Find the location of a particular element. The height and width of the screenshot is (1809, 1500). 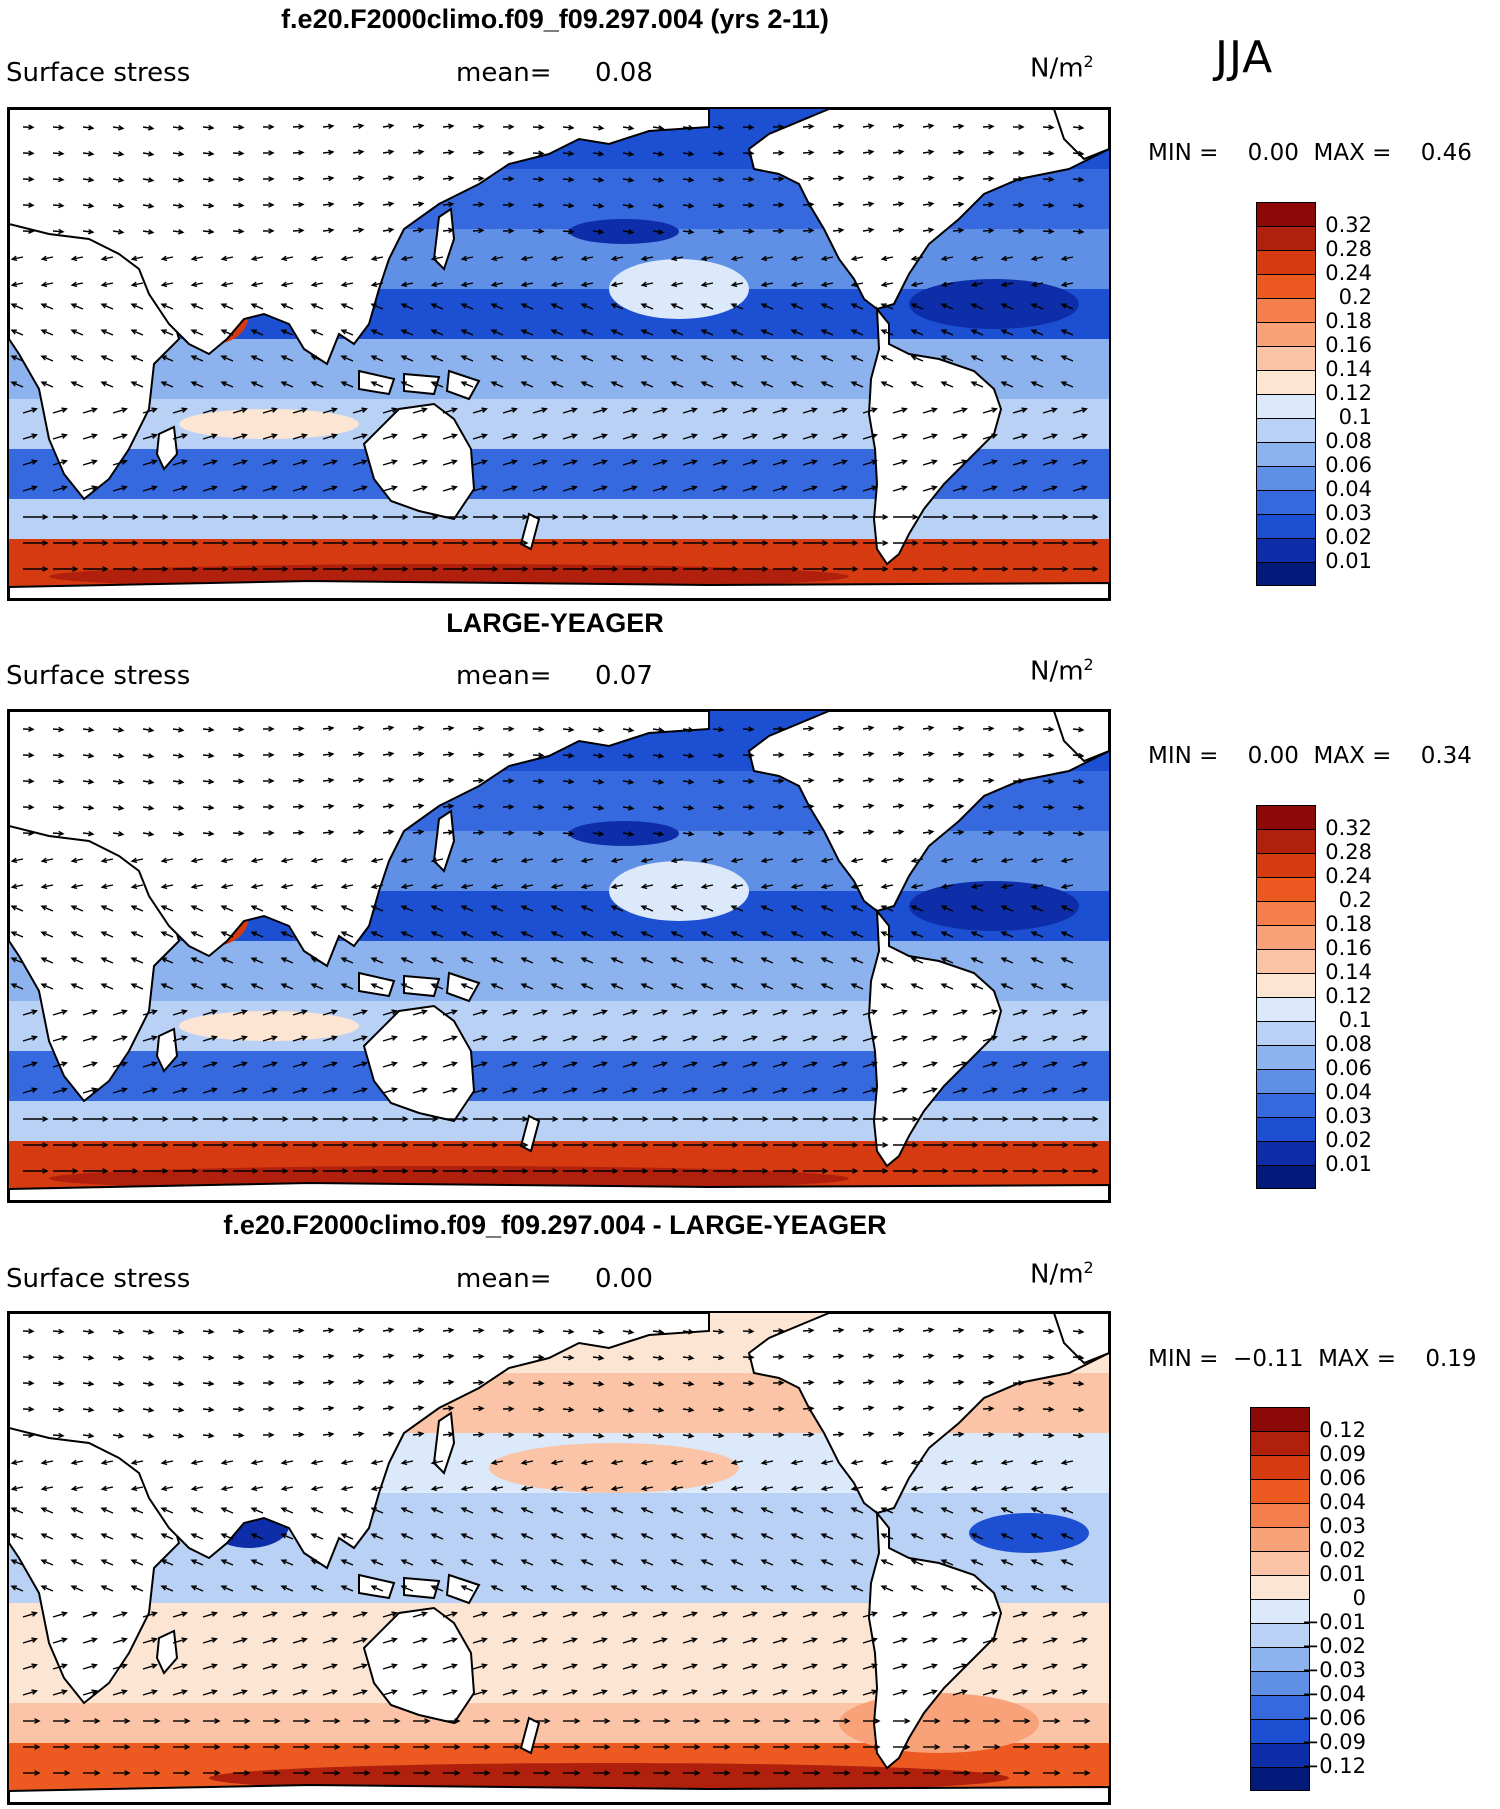

coastline is located at coordinates (167, 1050).